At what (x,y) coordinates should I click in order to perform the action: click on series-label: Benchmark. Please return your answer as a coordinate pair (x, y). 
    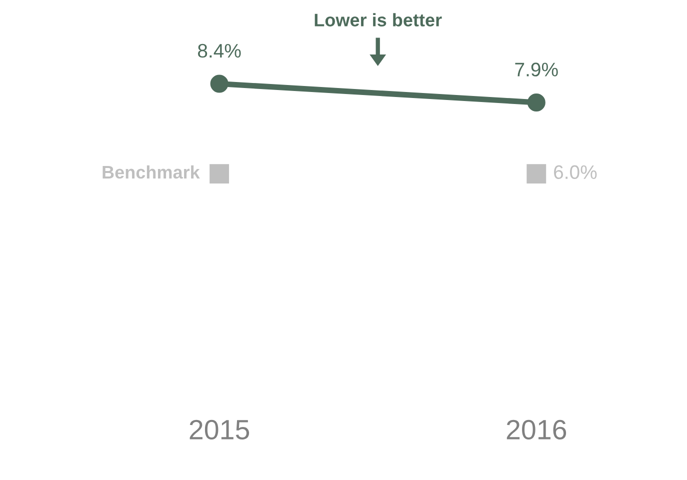
    Looking at the image, I should click on (151, 172).